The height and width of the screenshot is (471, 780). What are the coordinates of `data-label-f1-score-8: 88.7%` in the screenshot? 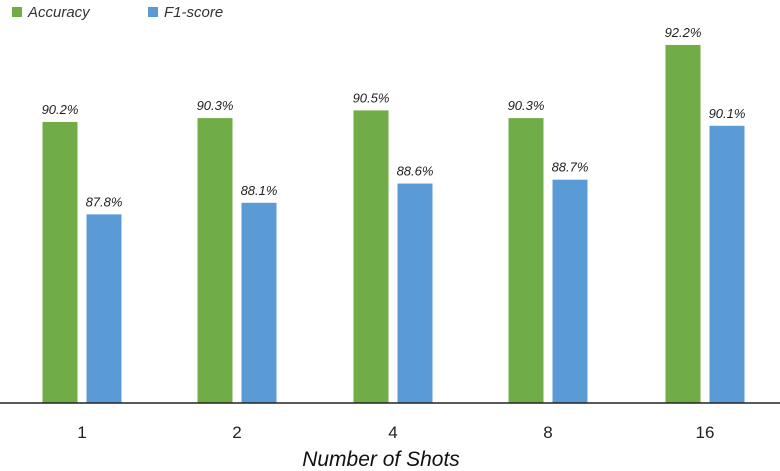 It's located at (570, 167).